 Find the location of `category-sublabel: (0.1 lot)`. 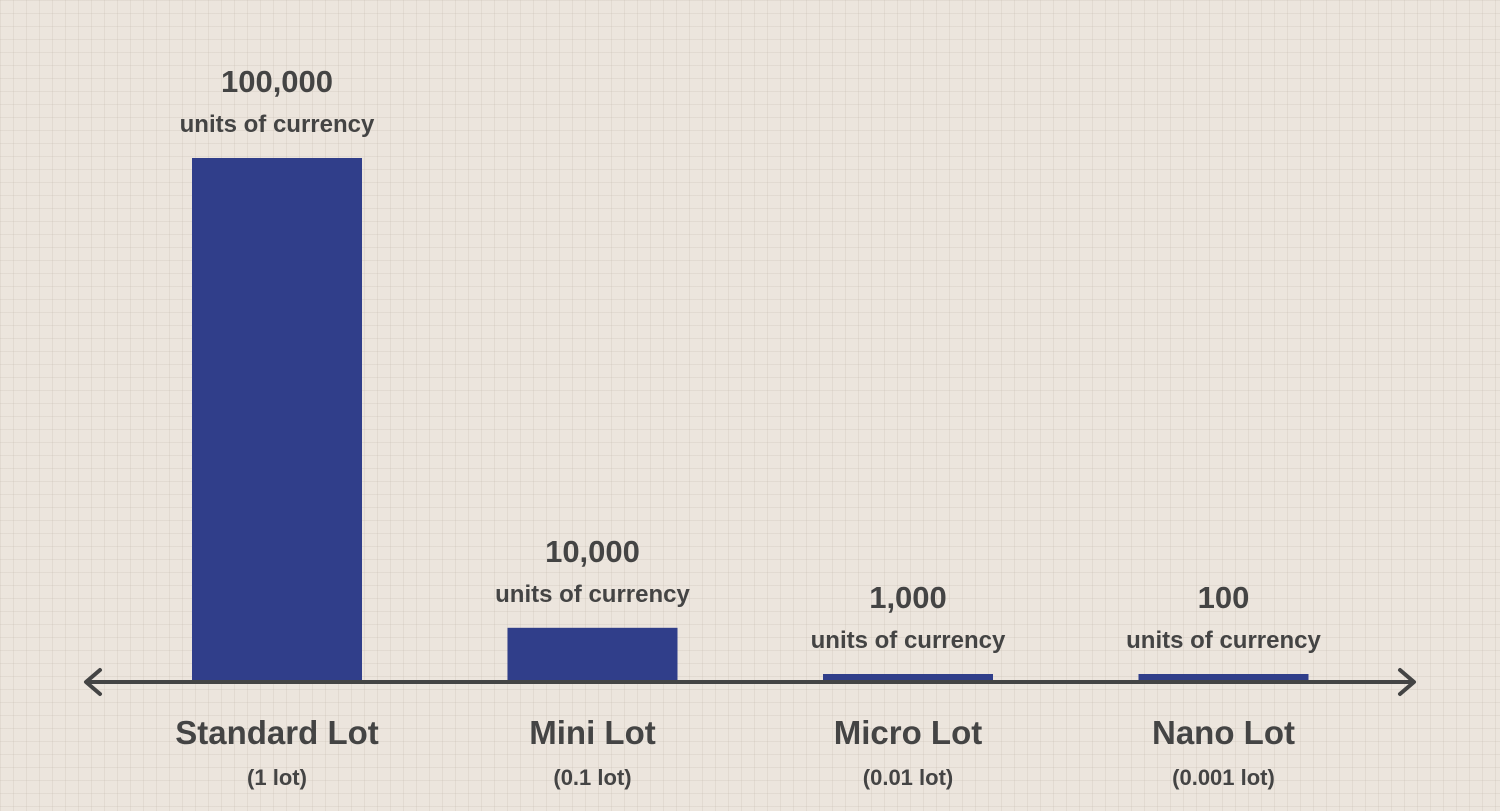

category-sublabel: (0.1 lot) is located at coordinates (592, 777).